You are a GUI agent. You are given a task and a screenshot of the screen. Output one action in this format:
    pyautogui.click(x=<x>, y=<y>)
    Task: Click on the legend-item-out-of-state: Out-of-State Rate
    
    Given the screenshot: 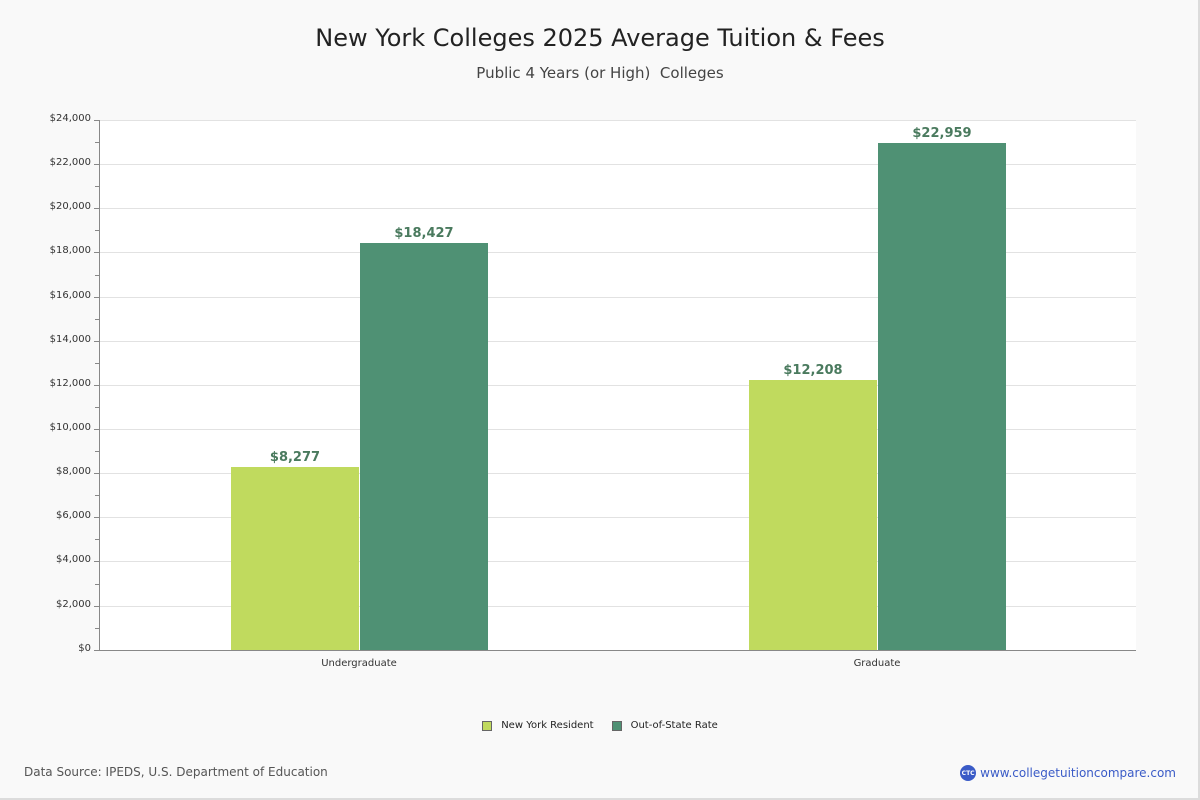 What is the action you would take?
    pyautogui.click(x=664, y=725)
    